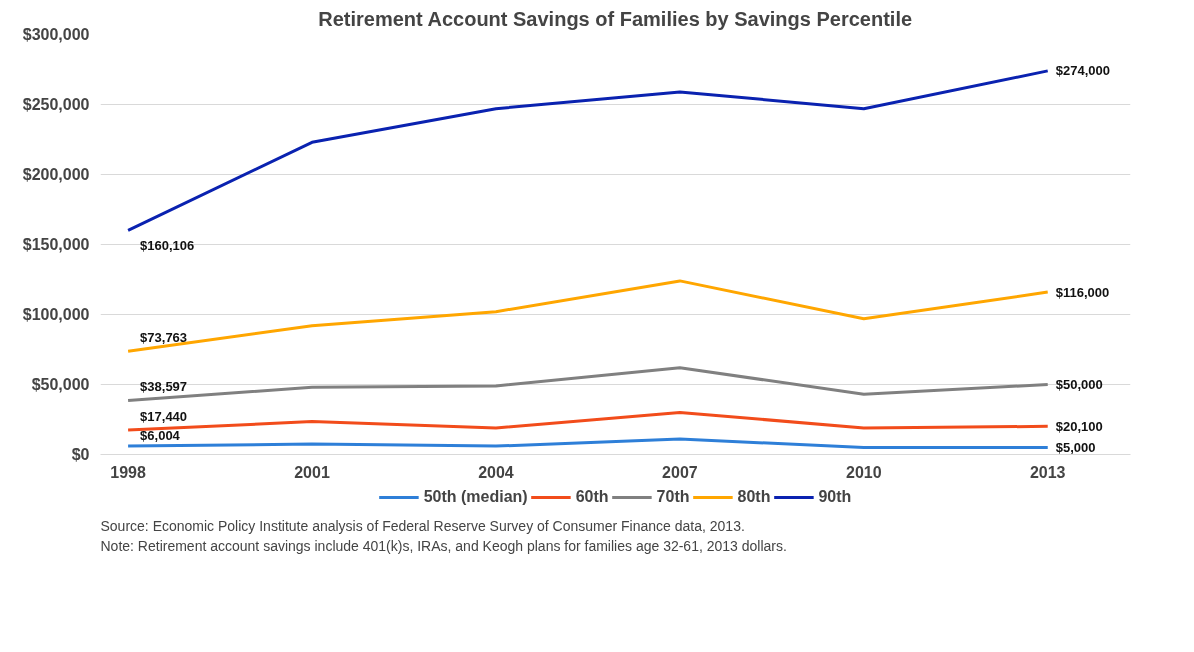  What do you see at coordinates (615, 18) in the screenshot?
I see `chart-title: Retirement Account Savings of Families by Savings Percentile` at bounding box center [615, 18].